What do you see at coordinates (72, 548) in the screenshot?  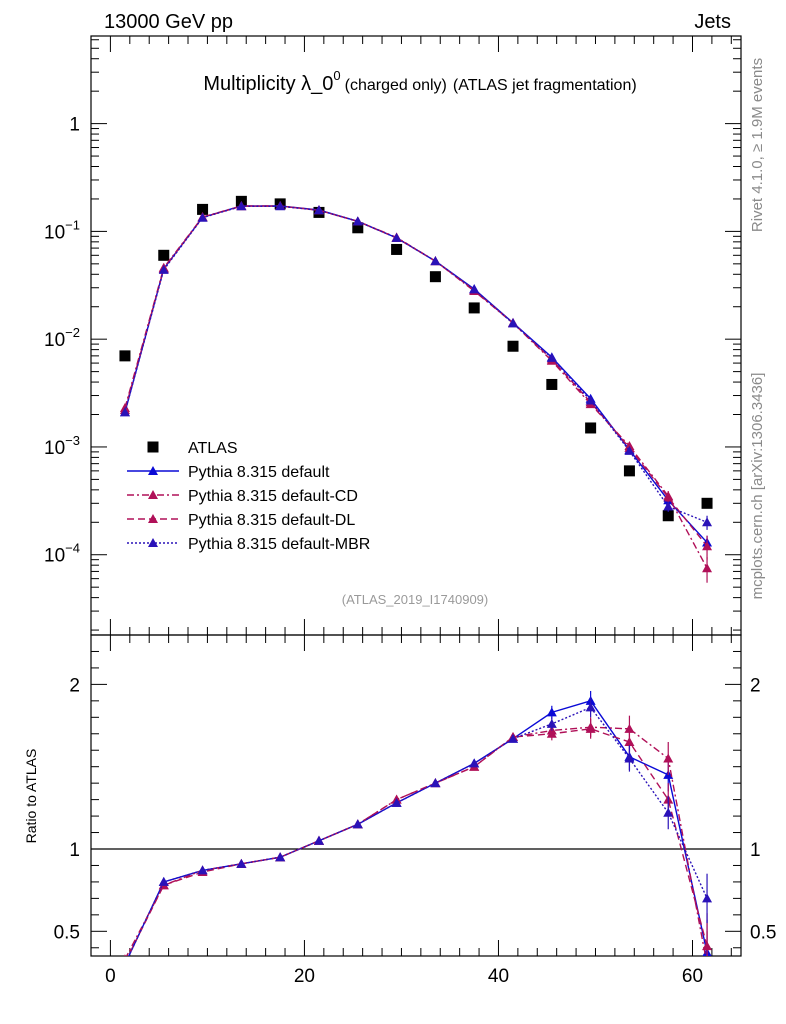 I see `y-tick-exponent: −4` at bounding box center [72, 548].